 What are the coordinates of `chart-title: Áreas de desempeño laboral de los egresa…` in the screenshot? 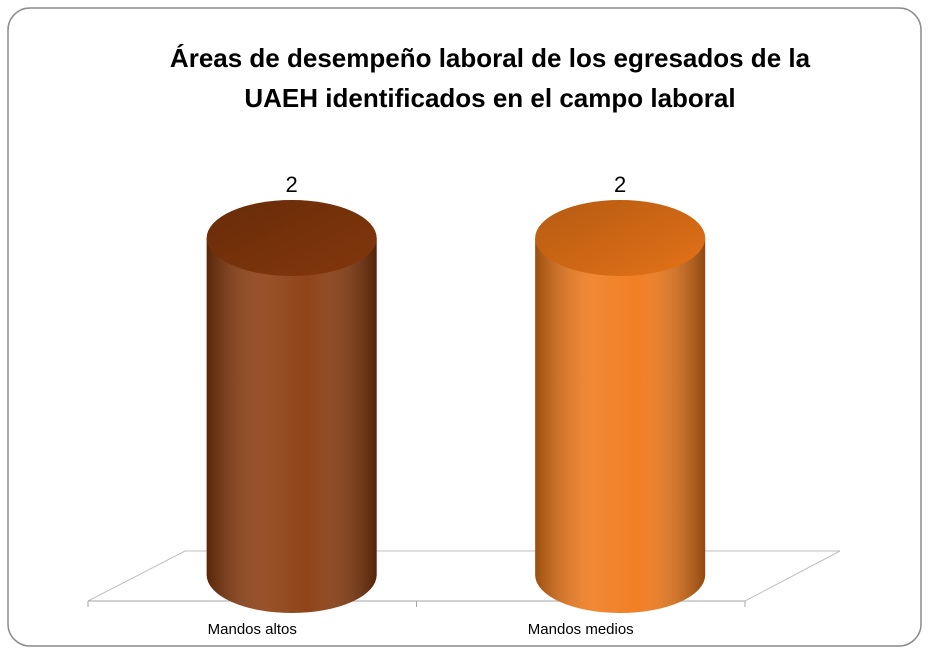 It's located at (490, 78).